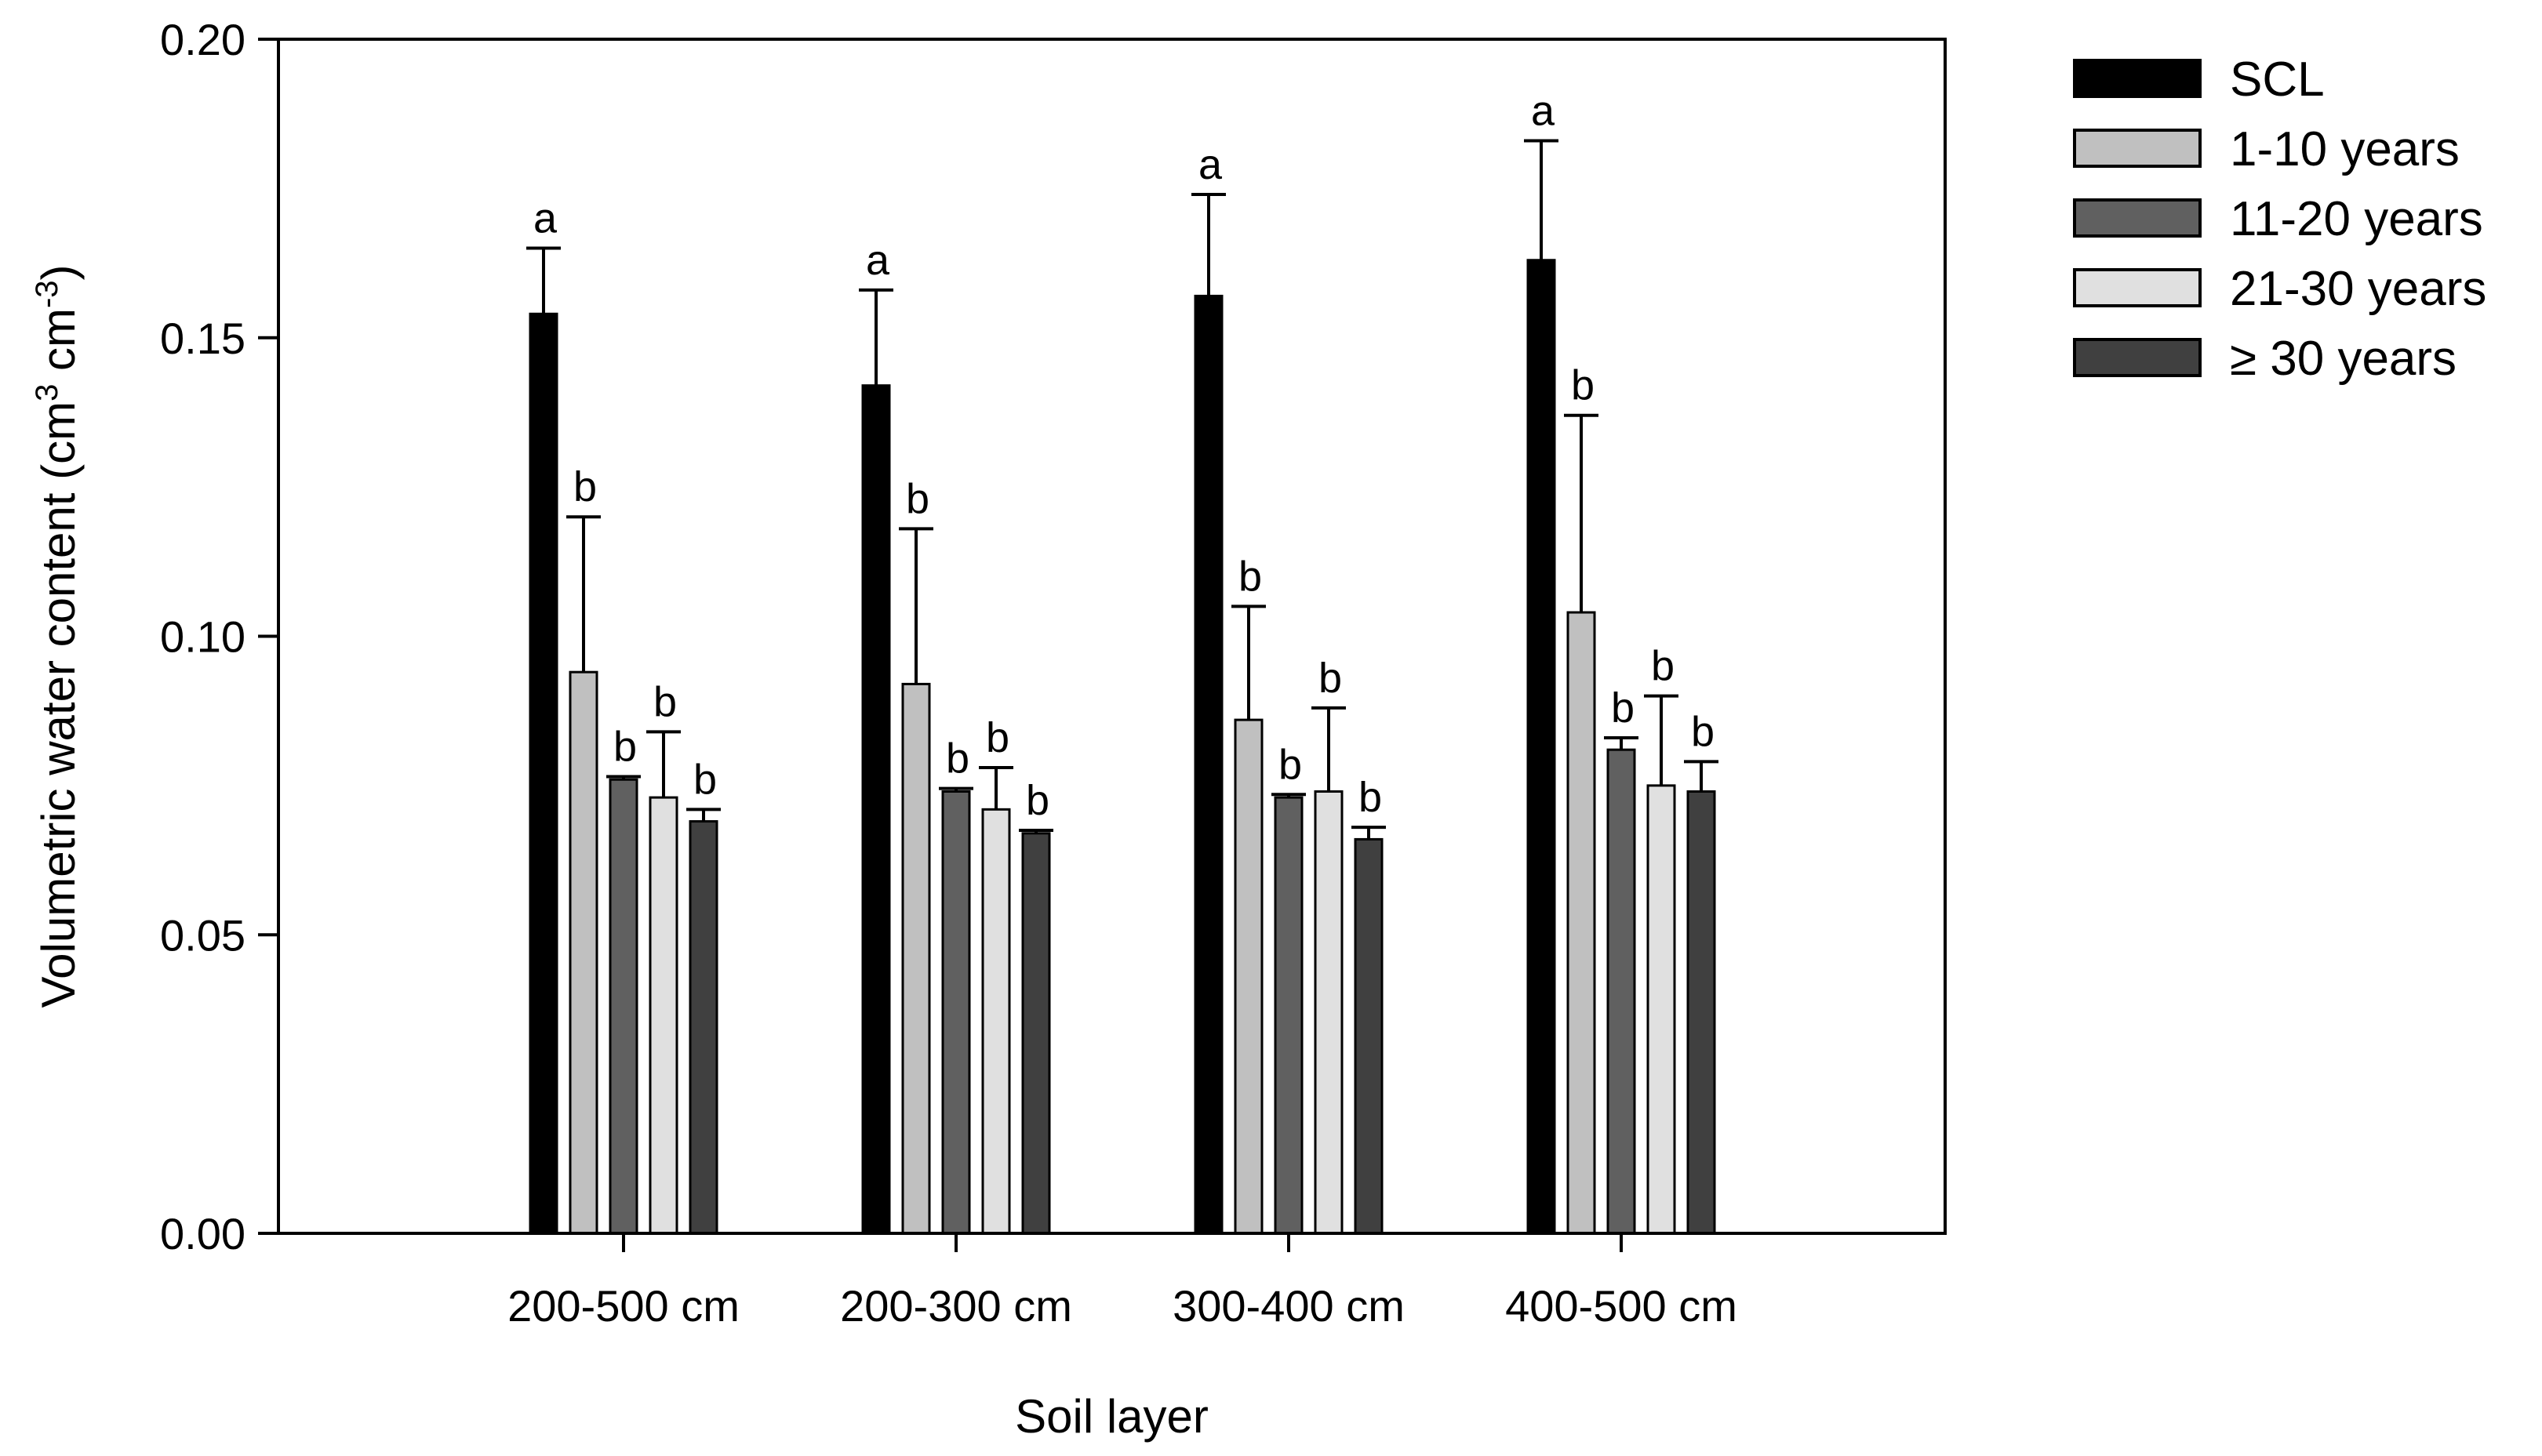 The width and height of the screenshot is (2542, 1456). Describe the element at coordinates (2356, 219) in the screenshot. I see `legend-label: 11-20 years` at that location.